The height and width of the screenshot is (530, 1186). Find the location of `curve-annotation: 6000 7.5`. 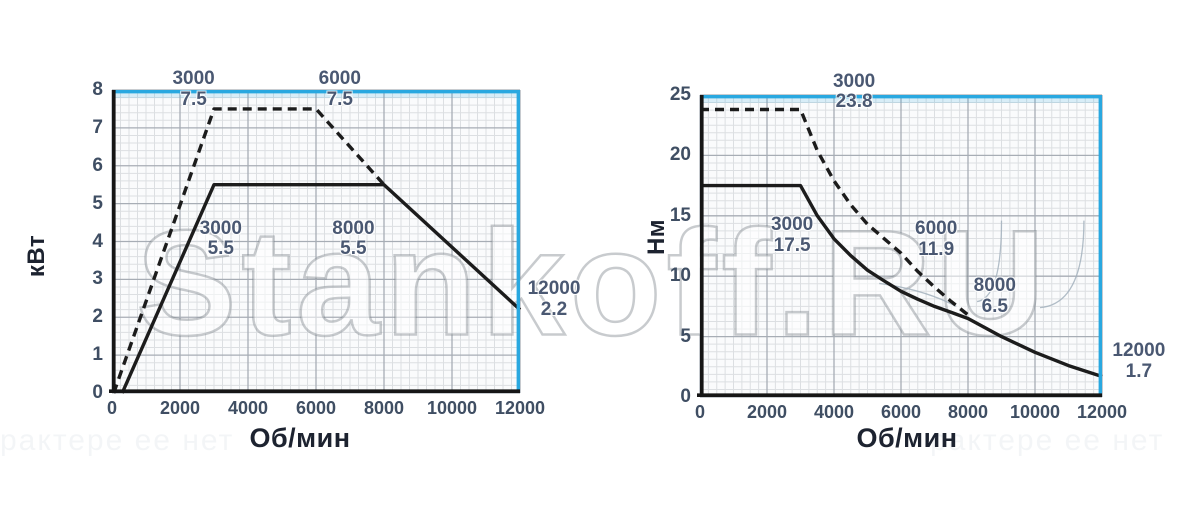

curve-annotation: 6000 7.5 is located at coordinates (339, 89).